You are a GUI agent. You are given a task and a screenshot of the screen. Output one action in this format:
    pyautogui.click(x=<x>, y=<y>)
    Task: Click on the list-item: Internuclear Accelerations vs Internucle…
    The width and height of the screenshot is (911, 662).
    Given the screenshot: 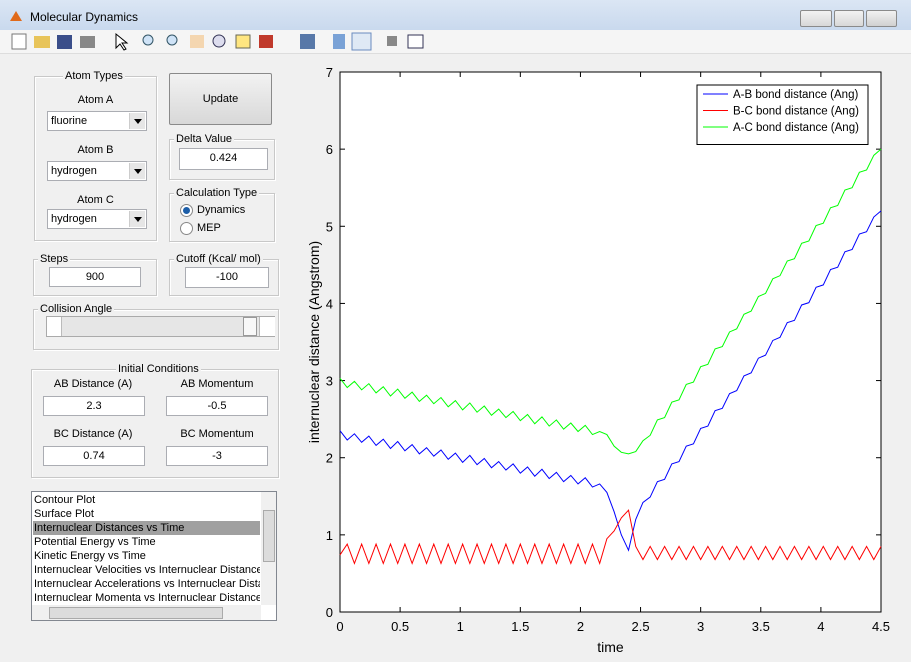 What is the action you would take?
    pyautogui.click(x=146, y=584)
    